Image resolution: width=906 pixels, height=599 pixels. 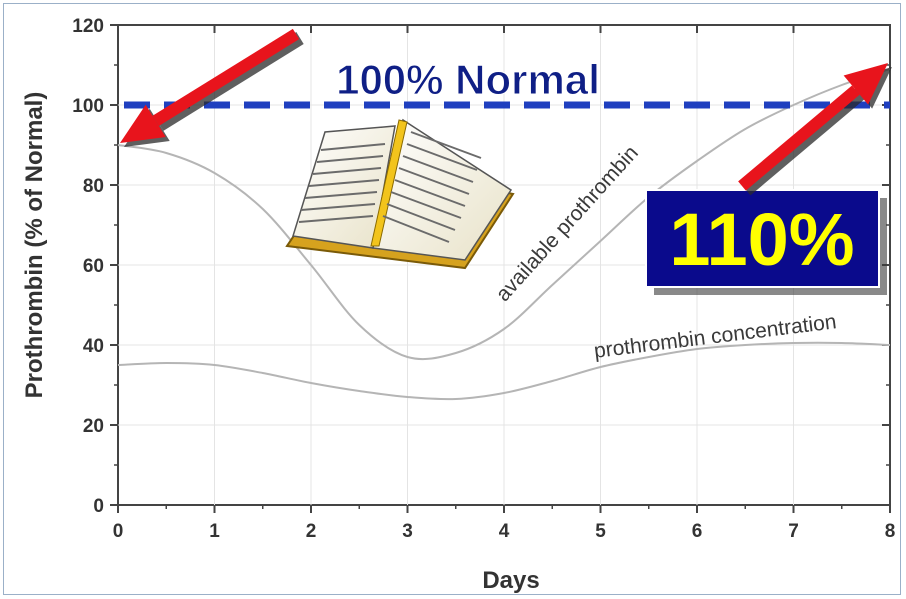 What do you see at coordinates (88, 106) in the screenshot?
I see `y-tick-label: 100` at bounding box center [88, 106].